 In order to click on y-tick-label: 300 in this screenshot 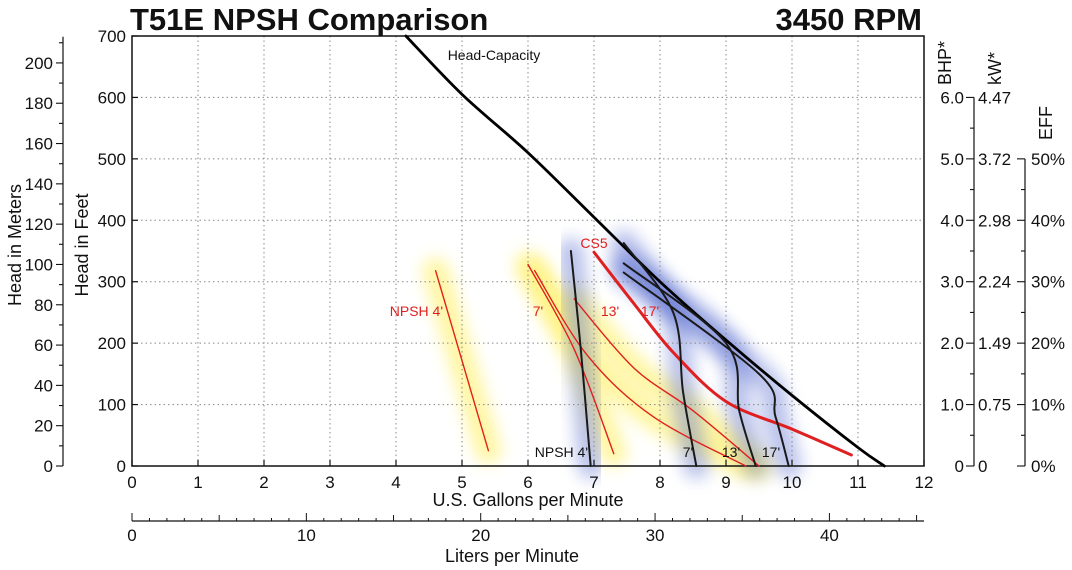, I will do `click(112, 282)`.